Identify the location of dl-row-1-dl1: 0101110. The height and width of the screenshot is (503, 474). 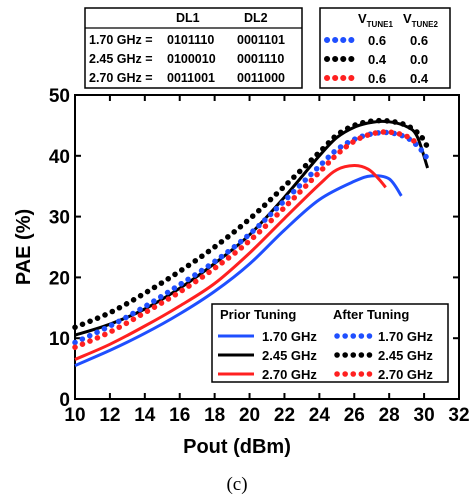
(190, 40).